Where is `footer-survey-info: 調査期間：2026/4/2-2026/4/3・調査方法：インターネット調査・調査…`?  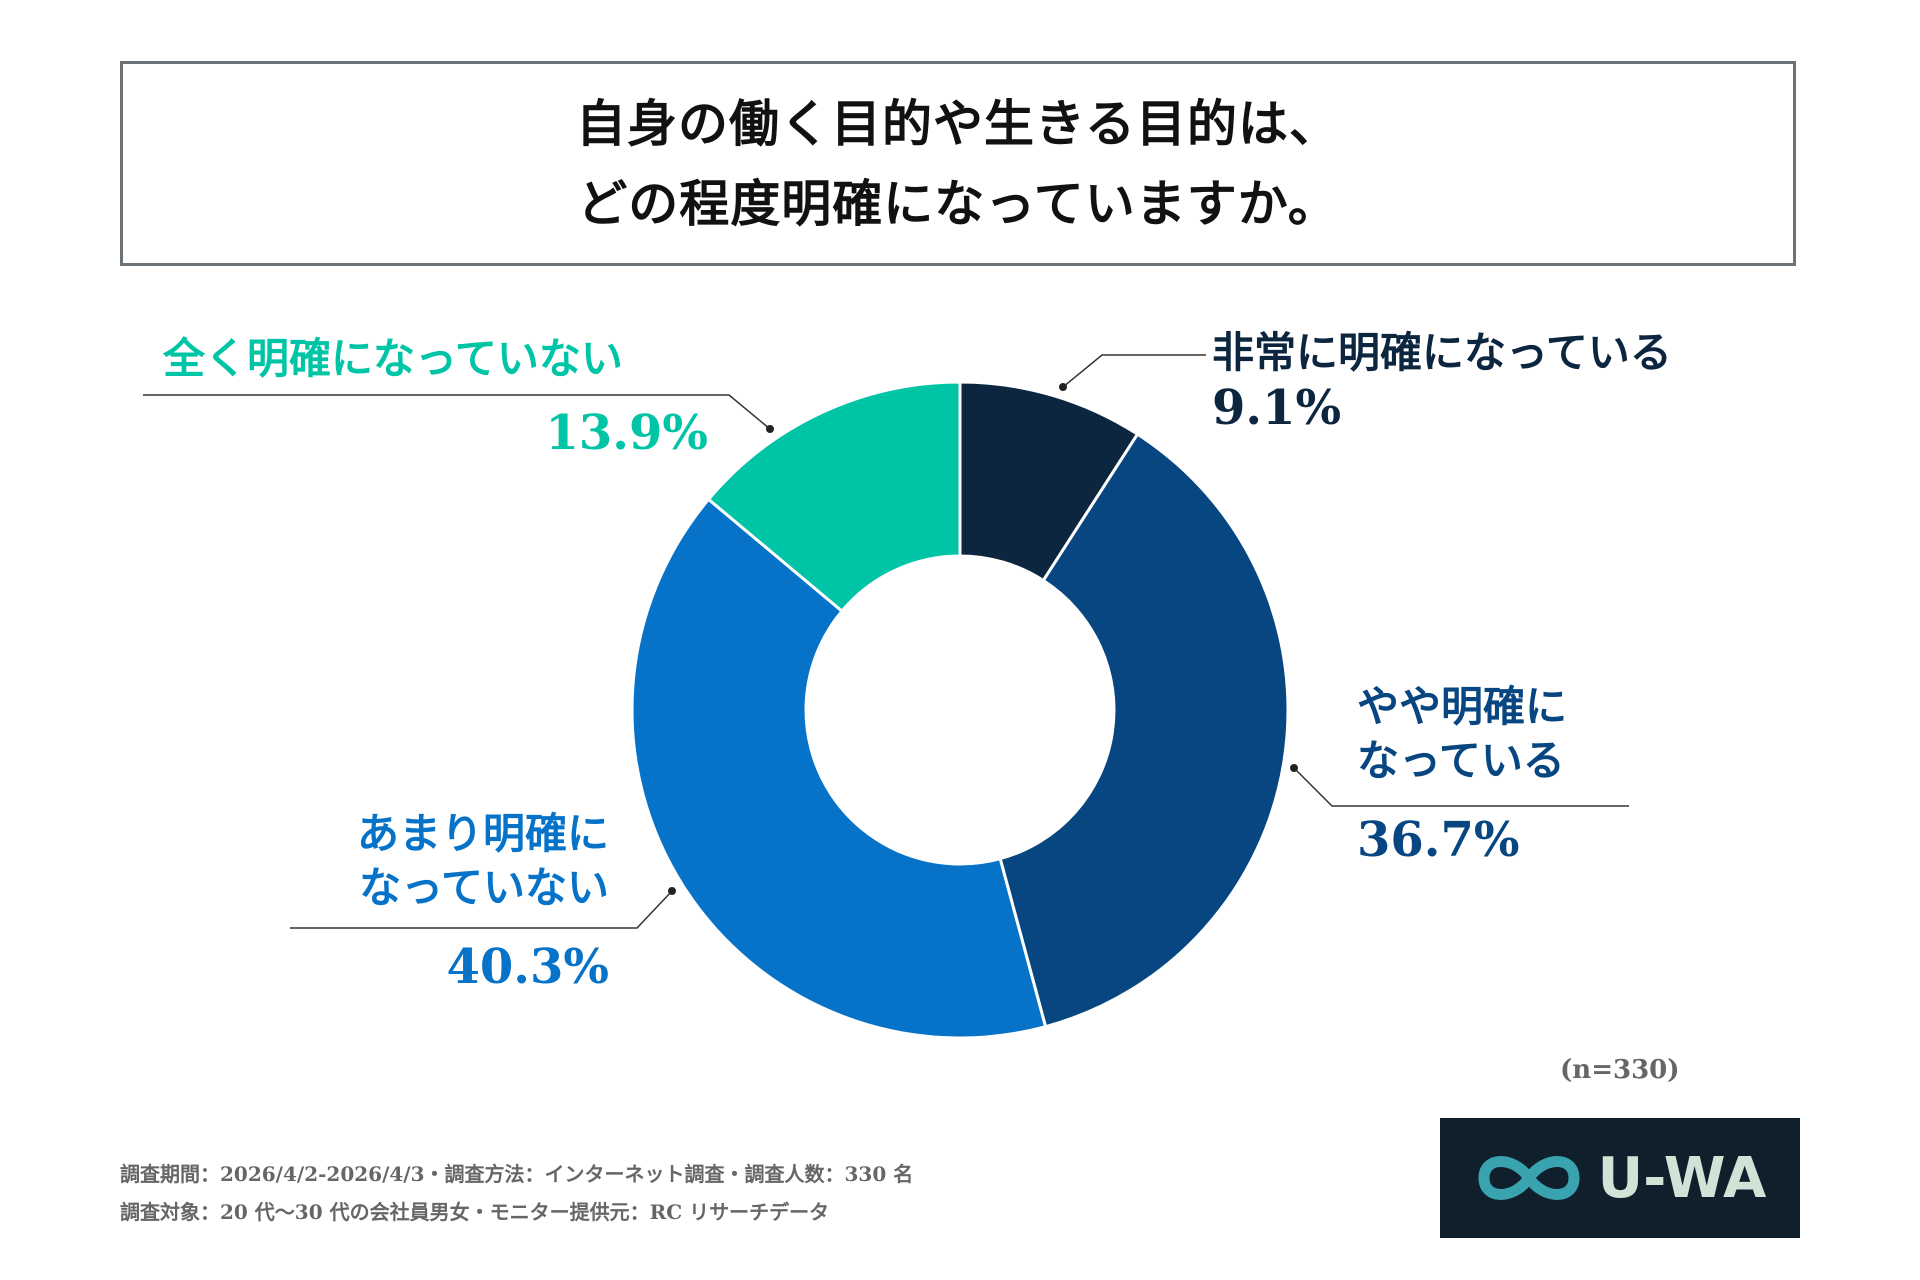 footer-survey-info: 調査期間：2026/4/2-2026/4/3・調査方法：インターネット調査・調査… is located at coordinates (517, 1174).